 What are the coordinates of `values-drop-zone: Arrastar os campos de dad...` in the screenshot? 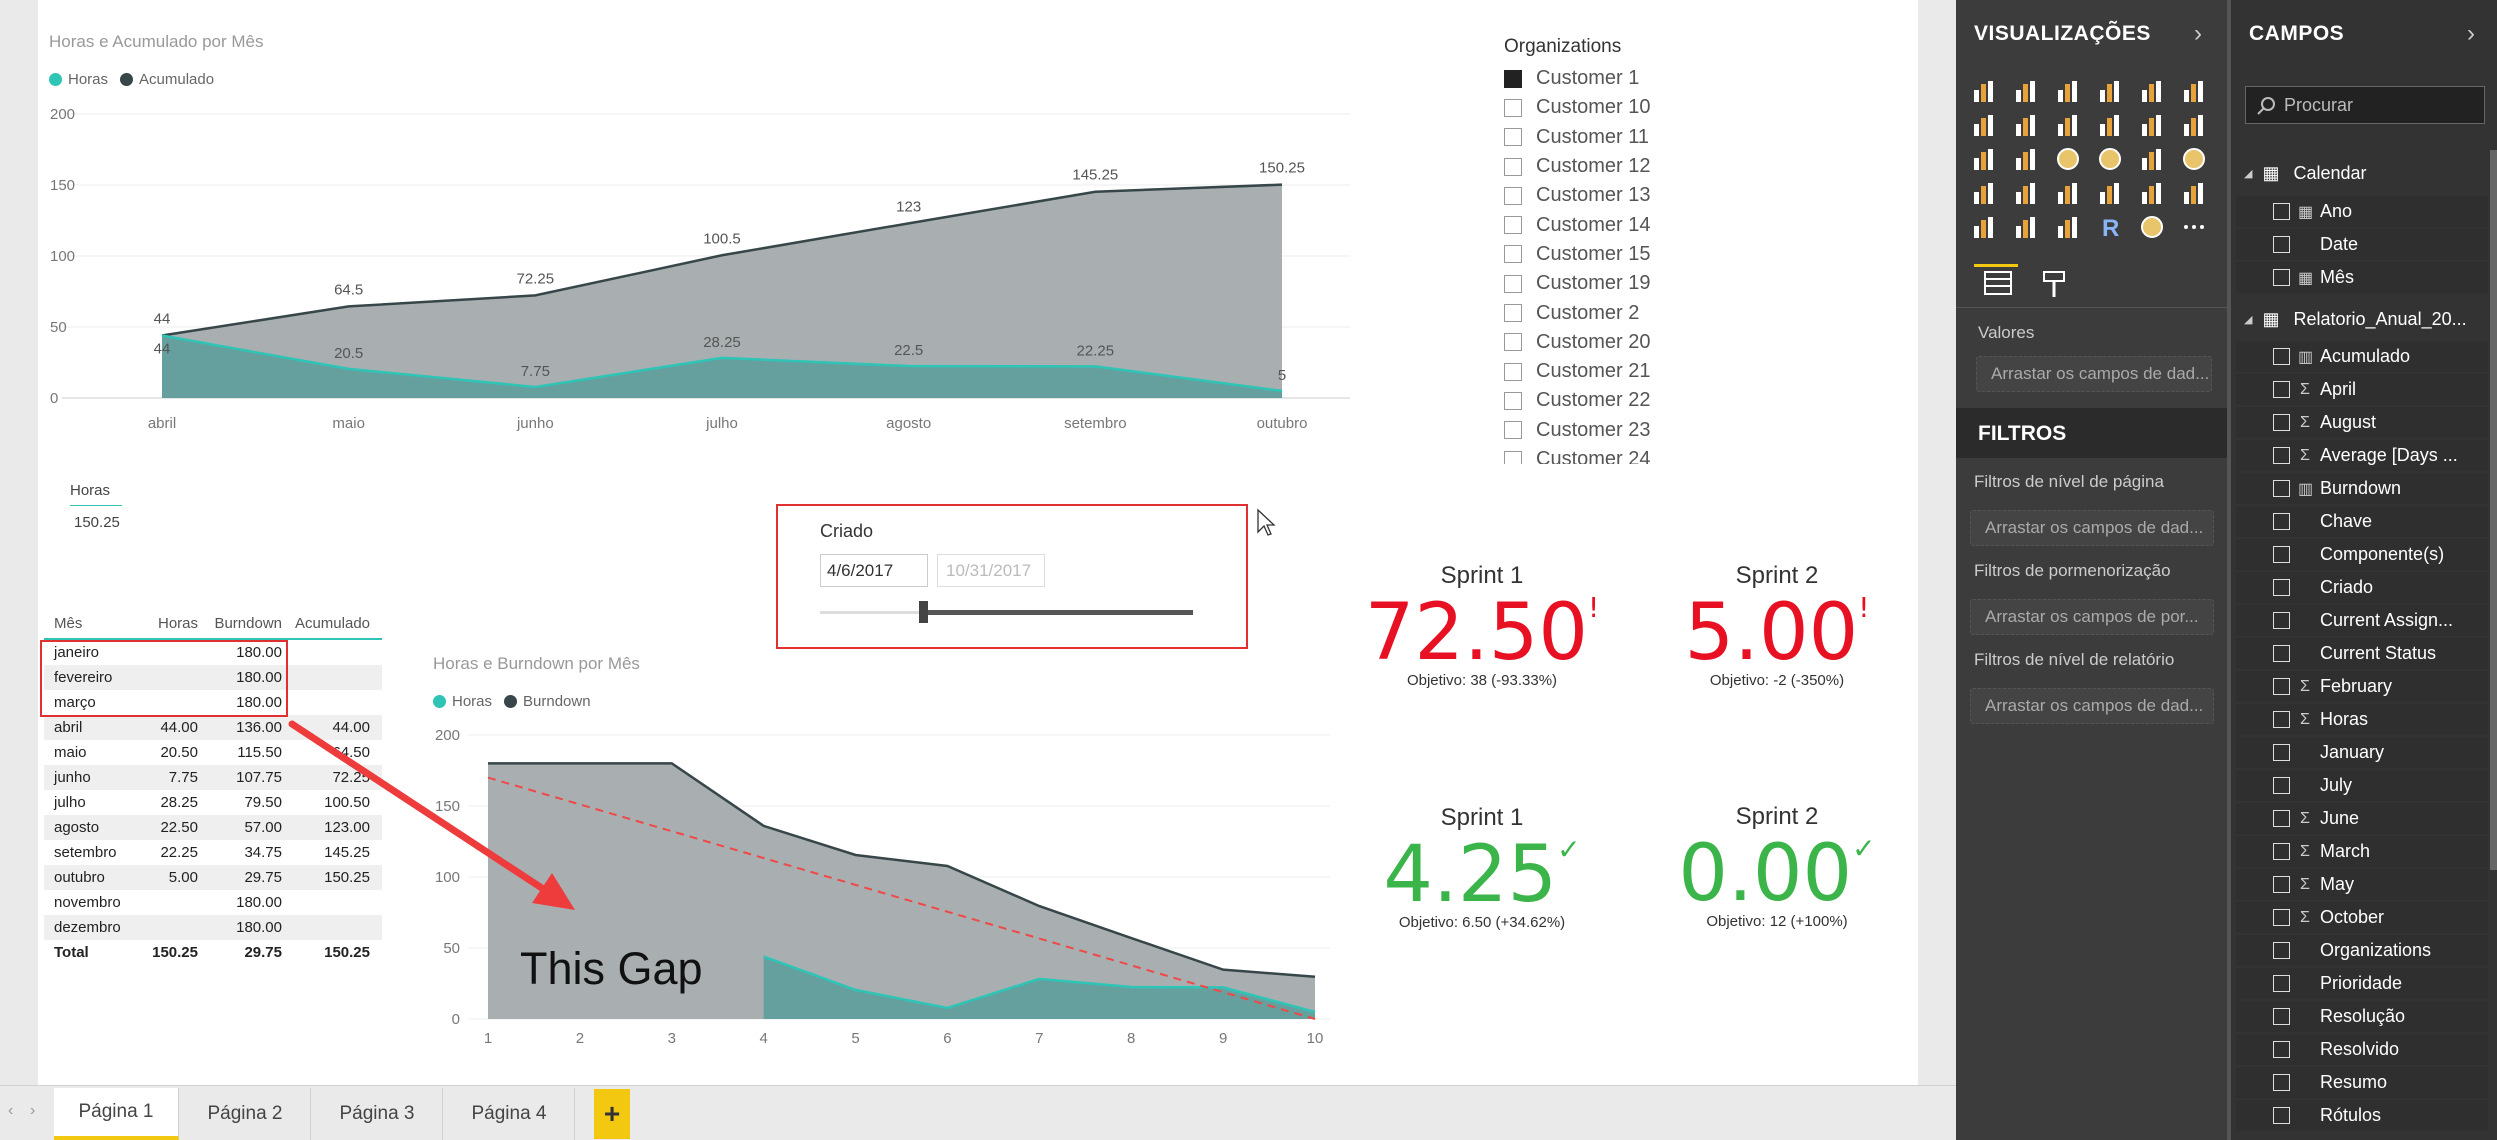 It's located at (2094, 374).